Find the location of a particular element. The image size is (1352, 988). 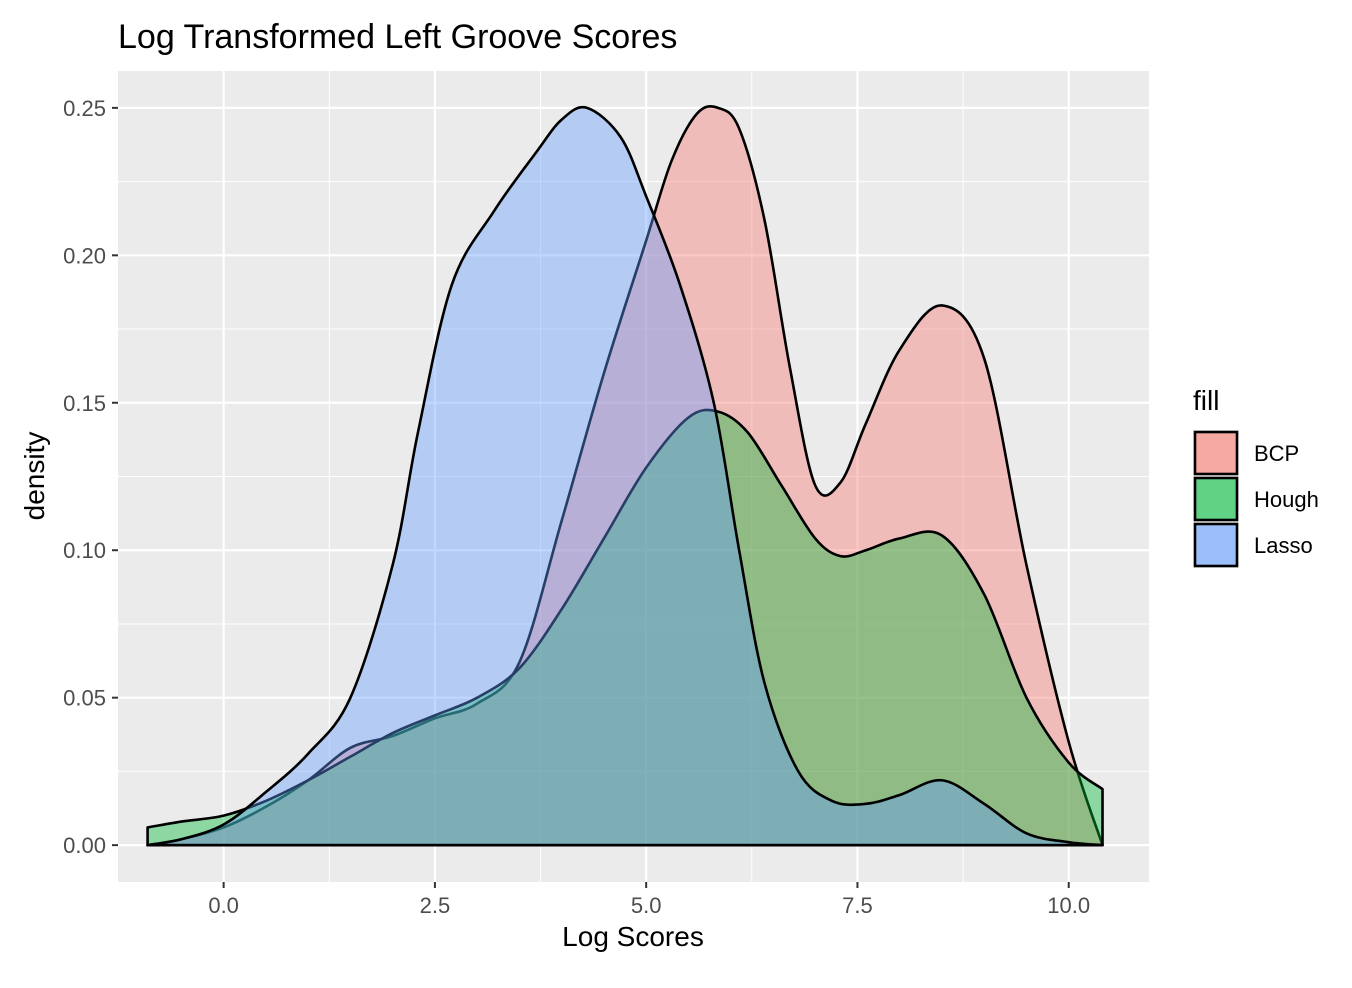

legend-title: fill is located at coordinates (1206, 400).